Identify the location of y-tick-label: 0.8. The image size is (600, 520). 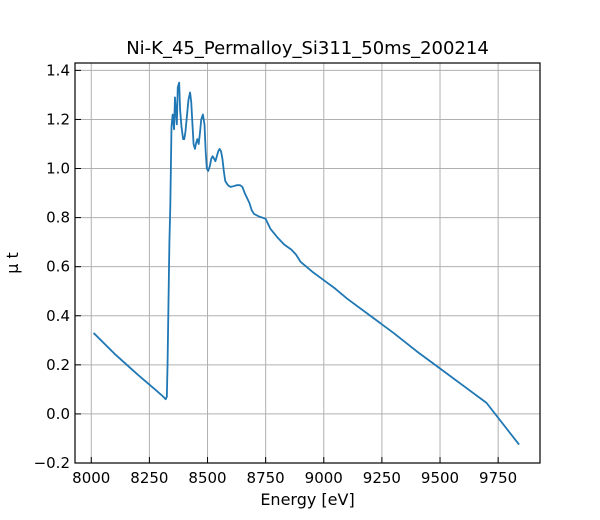
(58, 218).